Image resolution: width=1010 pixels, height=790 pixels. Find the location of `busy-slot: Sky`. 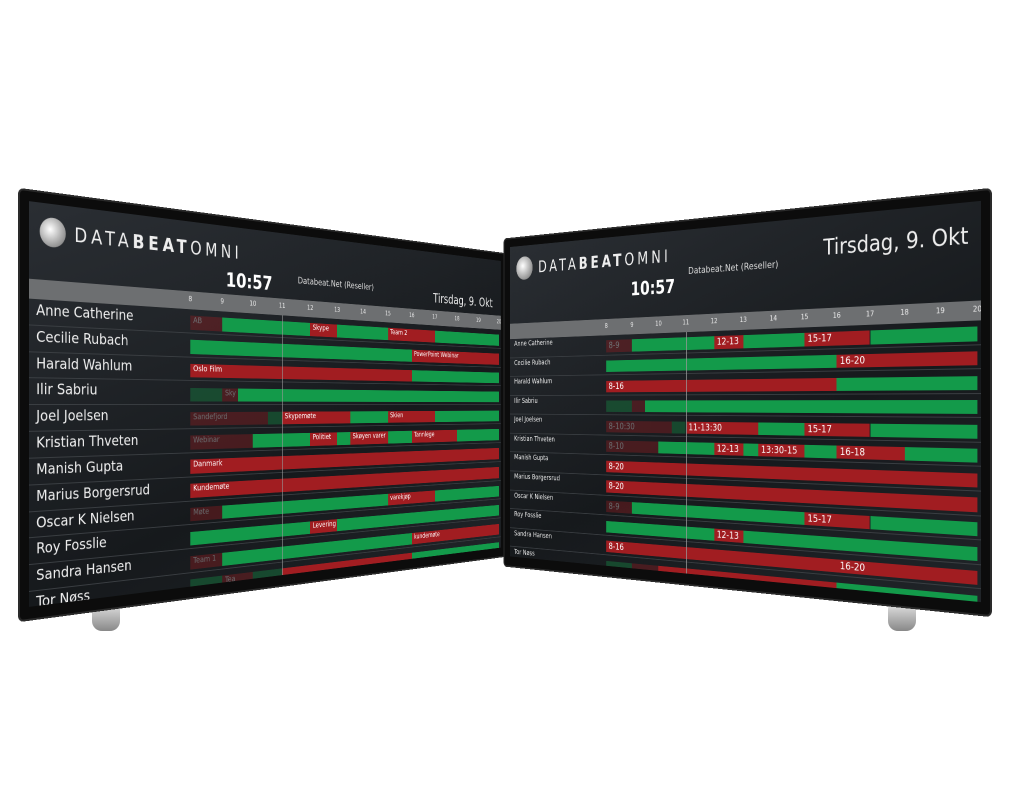

busy-slot: Sky is located at coordinates (230, 395).